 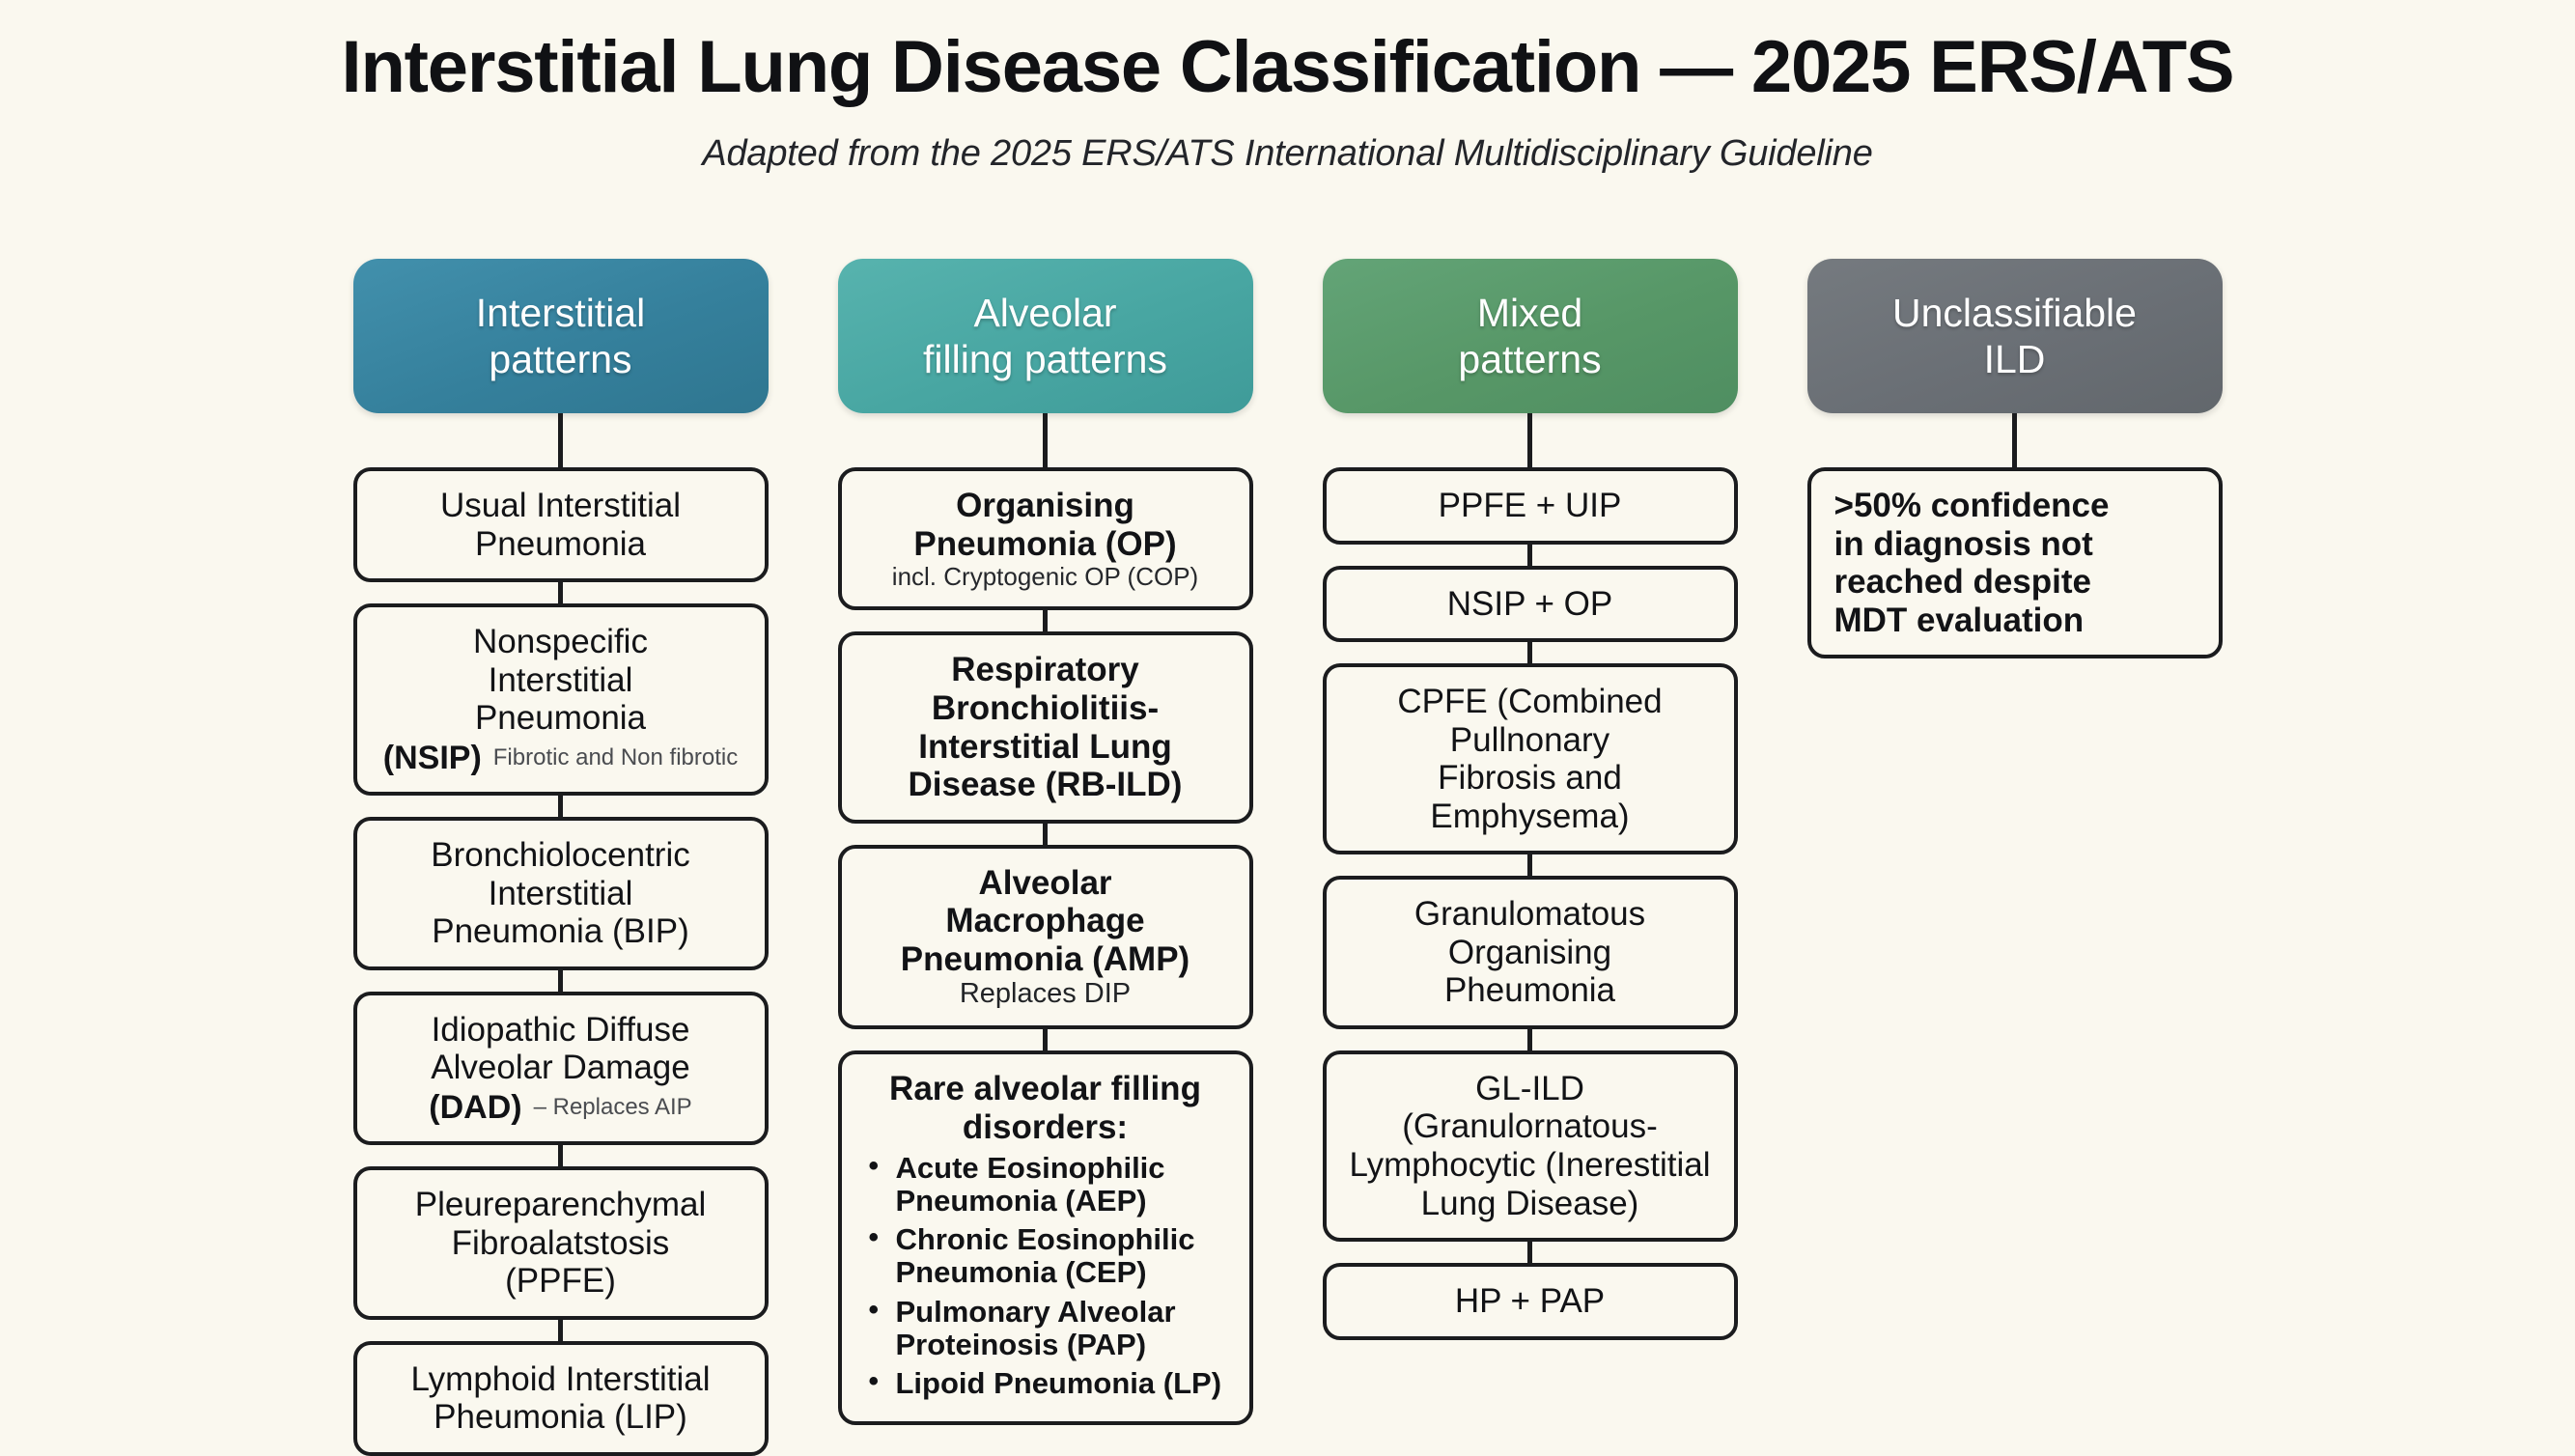 I want to click on node-note: Replaces DIP, so click(x=1045, y=994).